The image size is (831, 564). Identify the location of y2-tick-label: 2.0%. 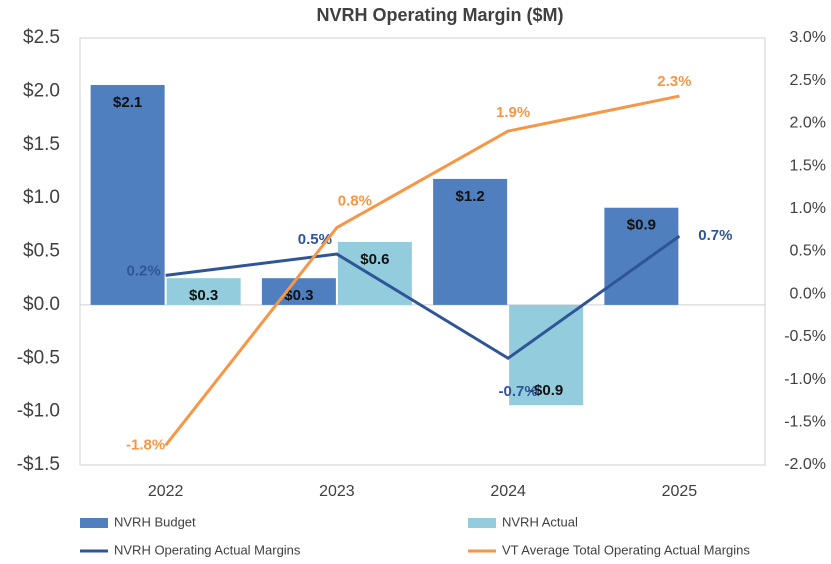
(808, 123).